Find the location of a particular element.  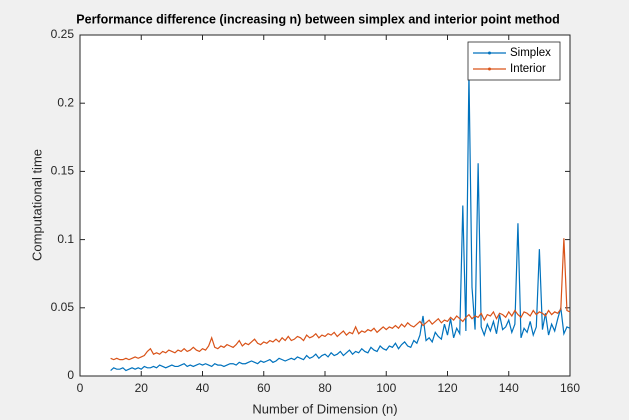

y-axis-label: Computational time is located at coordinates (36, 205).